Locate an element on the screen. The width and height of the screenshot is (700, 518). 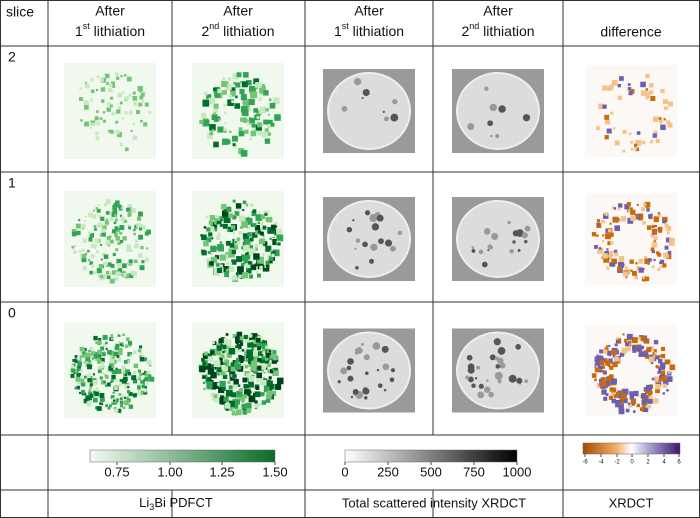
footer-label: Li3Bi PDFCT is located at coordinates (176, 503).